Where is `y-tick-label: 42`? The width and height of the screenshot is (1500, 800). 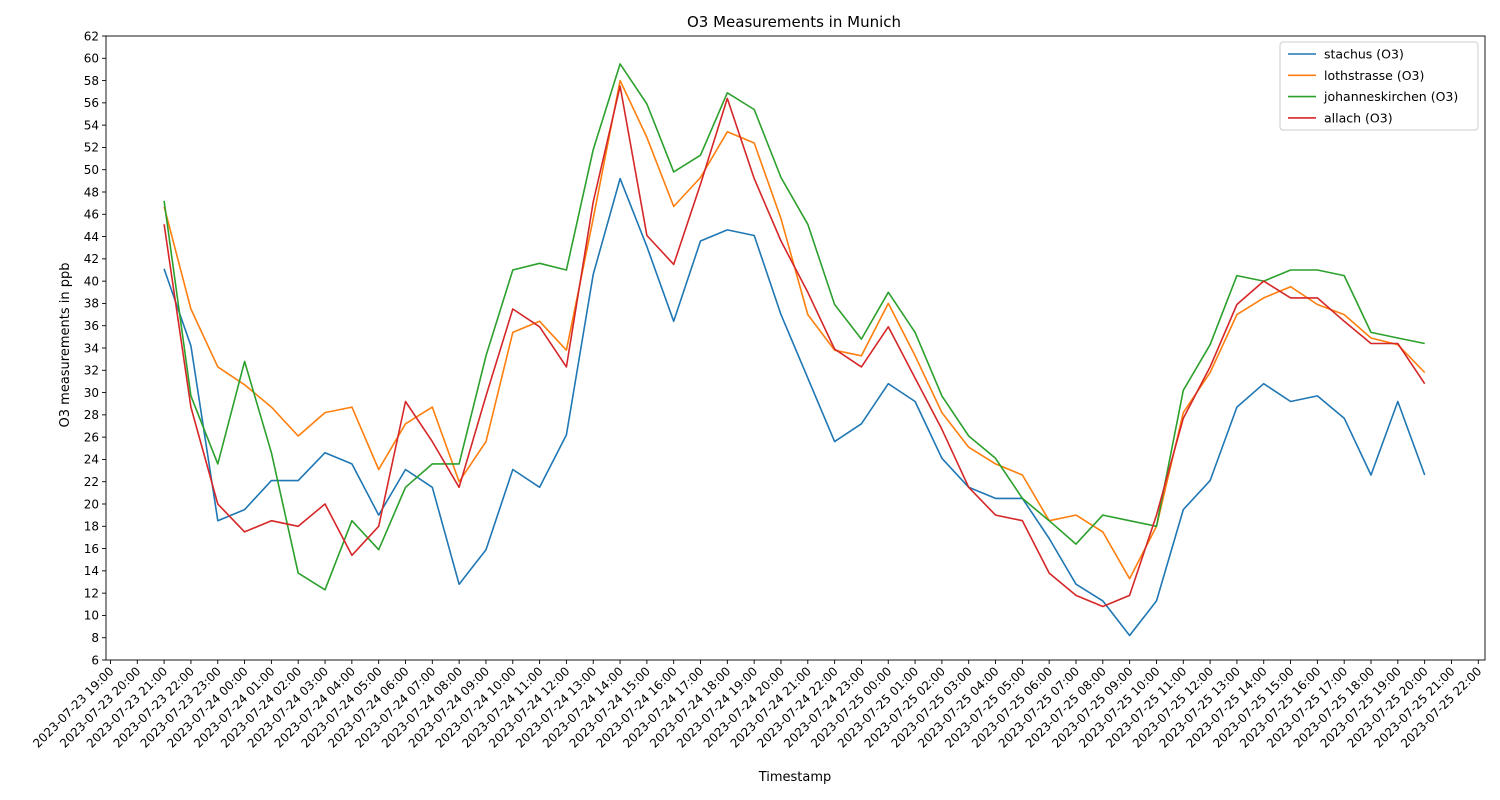
y-tick-label: 42 is located at coordinates (91, 259).